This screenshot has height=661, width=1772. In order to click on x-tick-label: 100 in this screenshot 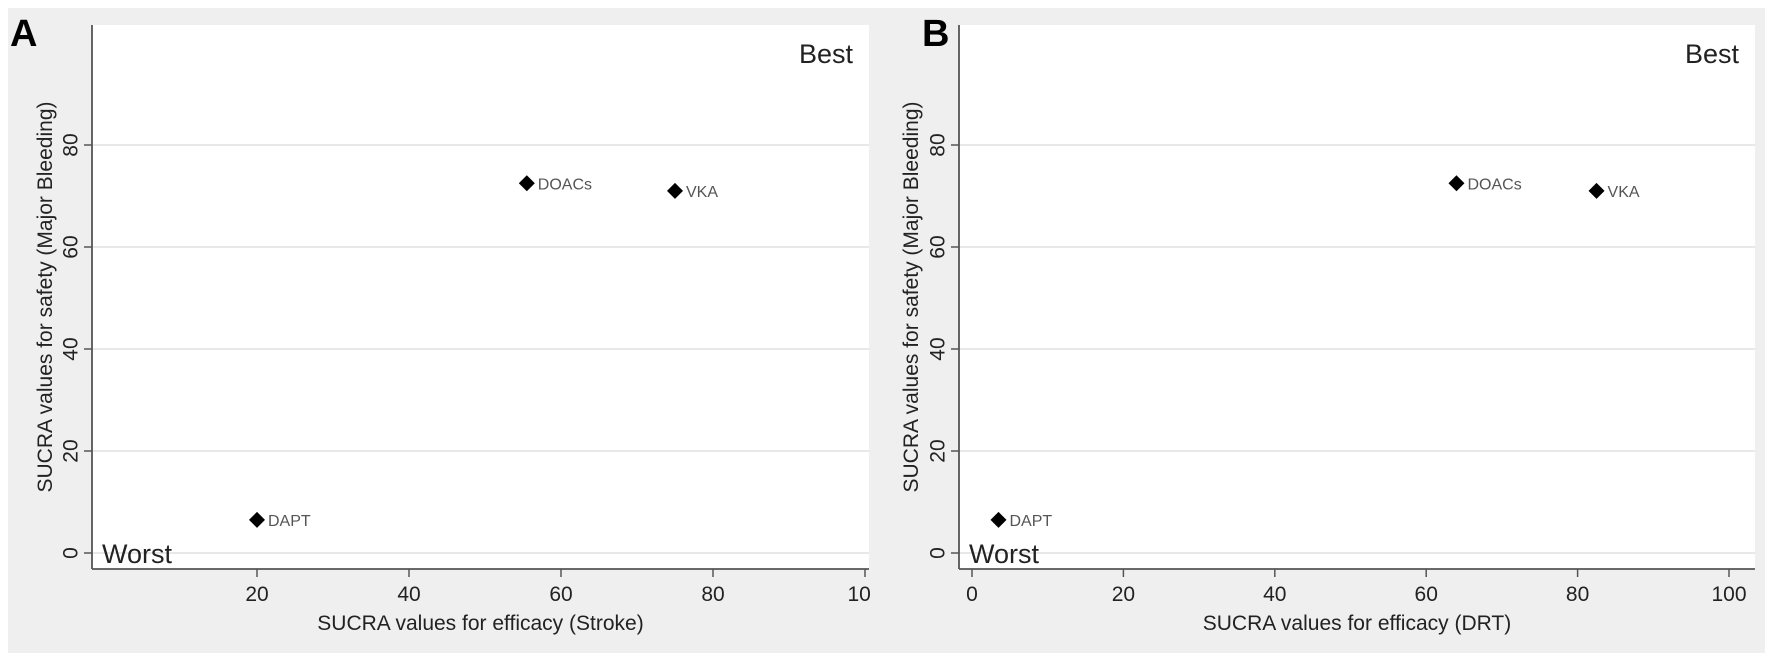, I will do `click(1728, 594)`.